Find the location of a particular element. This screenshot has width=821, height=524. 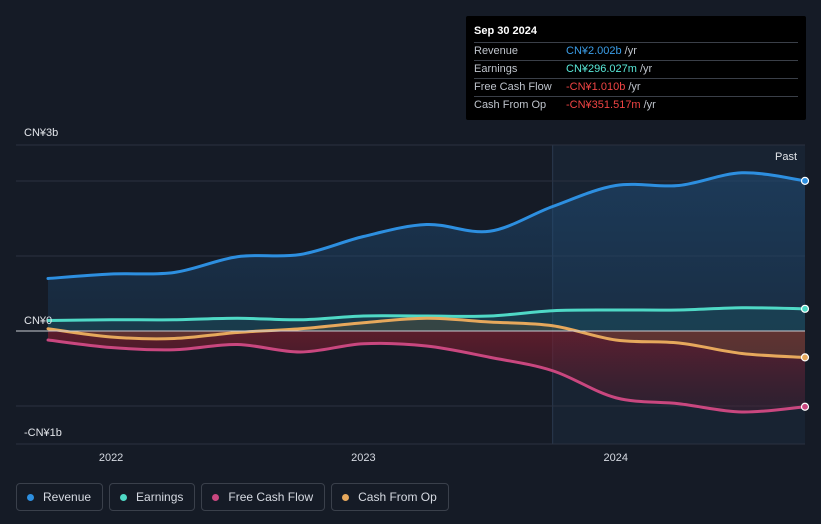

area-free-cash-flow is located at coordinates (426, 372).